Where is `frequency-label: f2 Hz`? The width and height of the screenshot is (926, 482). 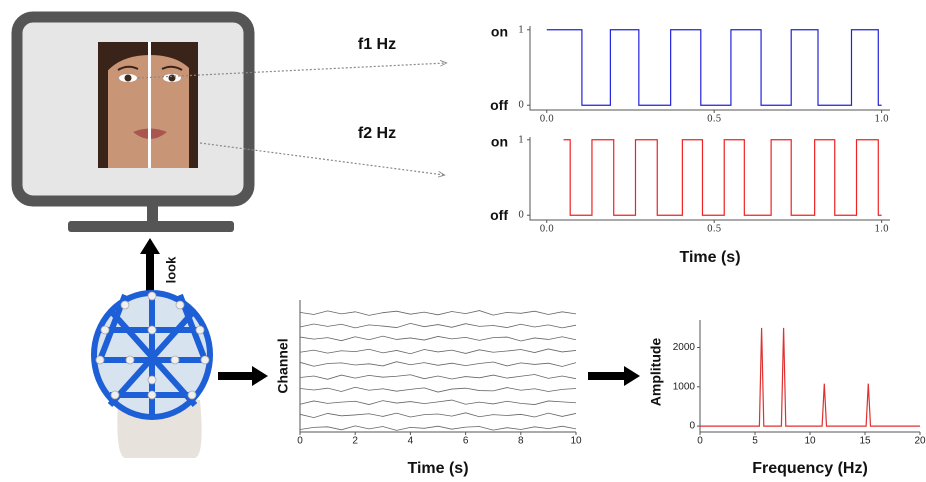 frequency-label: f2 Hz is located at coordinates (377, 133).